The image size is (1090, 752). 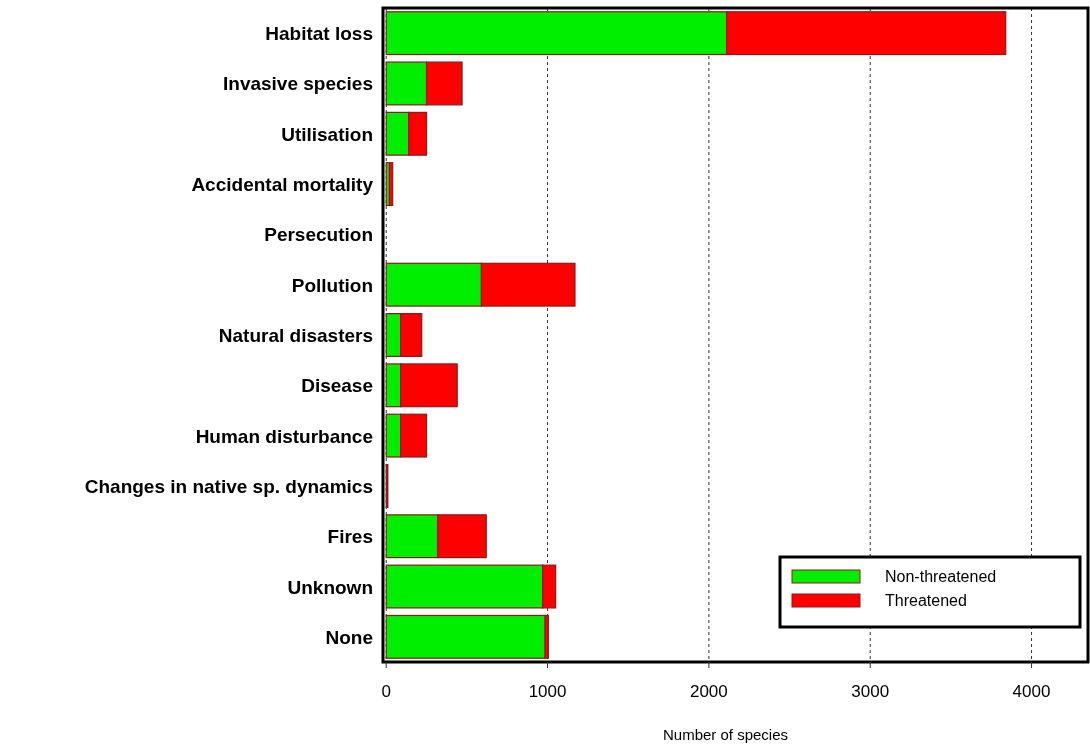 What do you see at coordinates (298, 84) in the screenshot?
I see `y-tick-label: Invasive species` at bounding box center [298, 84].